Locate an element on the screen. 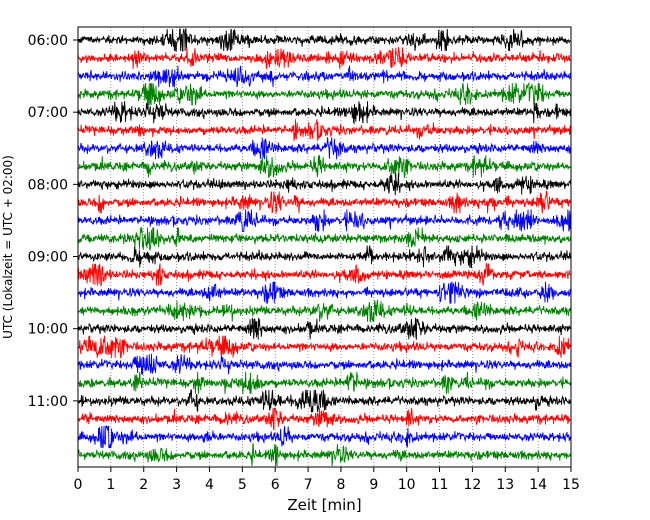 This screenshot has height=520, width=650. x-tick-label: 2 is located at coordinates (143, 485).